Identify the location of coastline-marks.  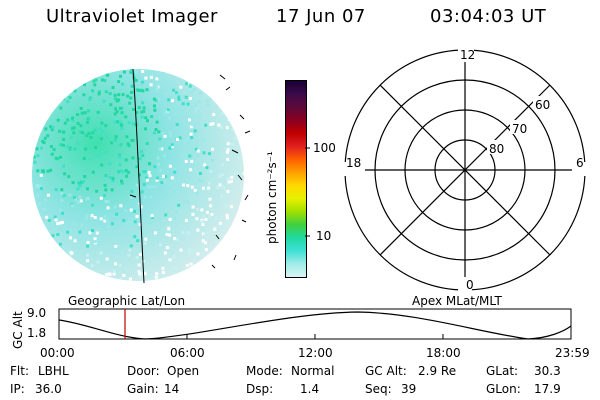
(190, 171).